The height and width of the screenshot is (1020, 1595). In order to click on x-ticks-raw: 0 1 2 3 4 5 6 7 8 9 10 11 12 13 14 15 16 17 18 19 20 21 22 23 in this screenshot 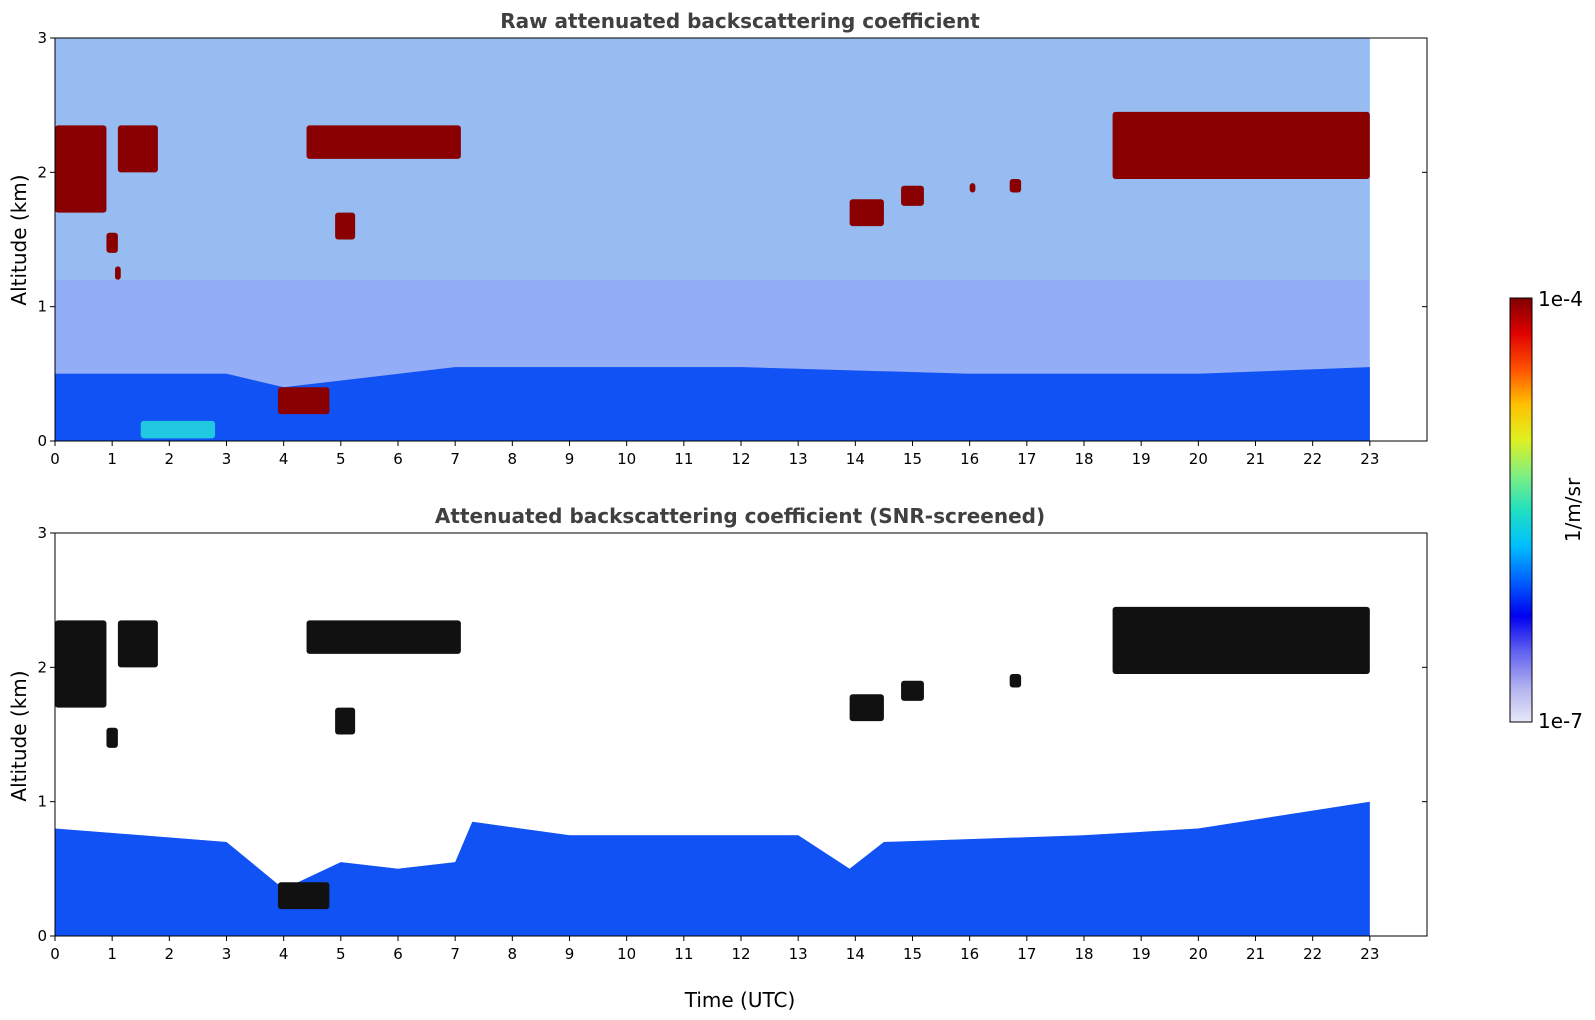, I will do `click(714, 454)`.